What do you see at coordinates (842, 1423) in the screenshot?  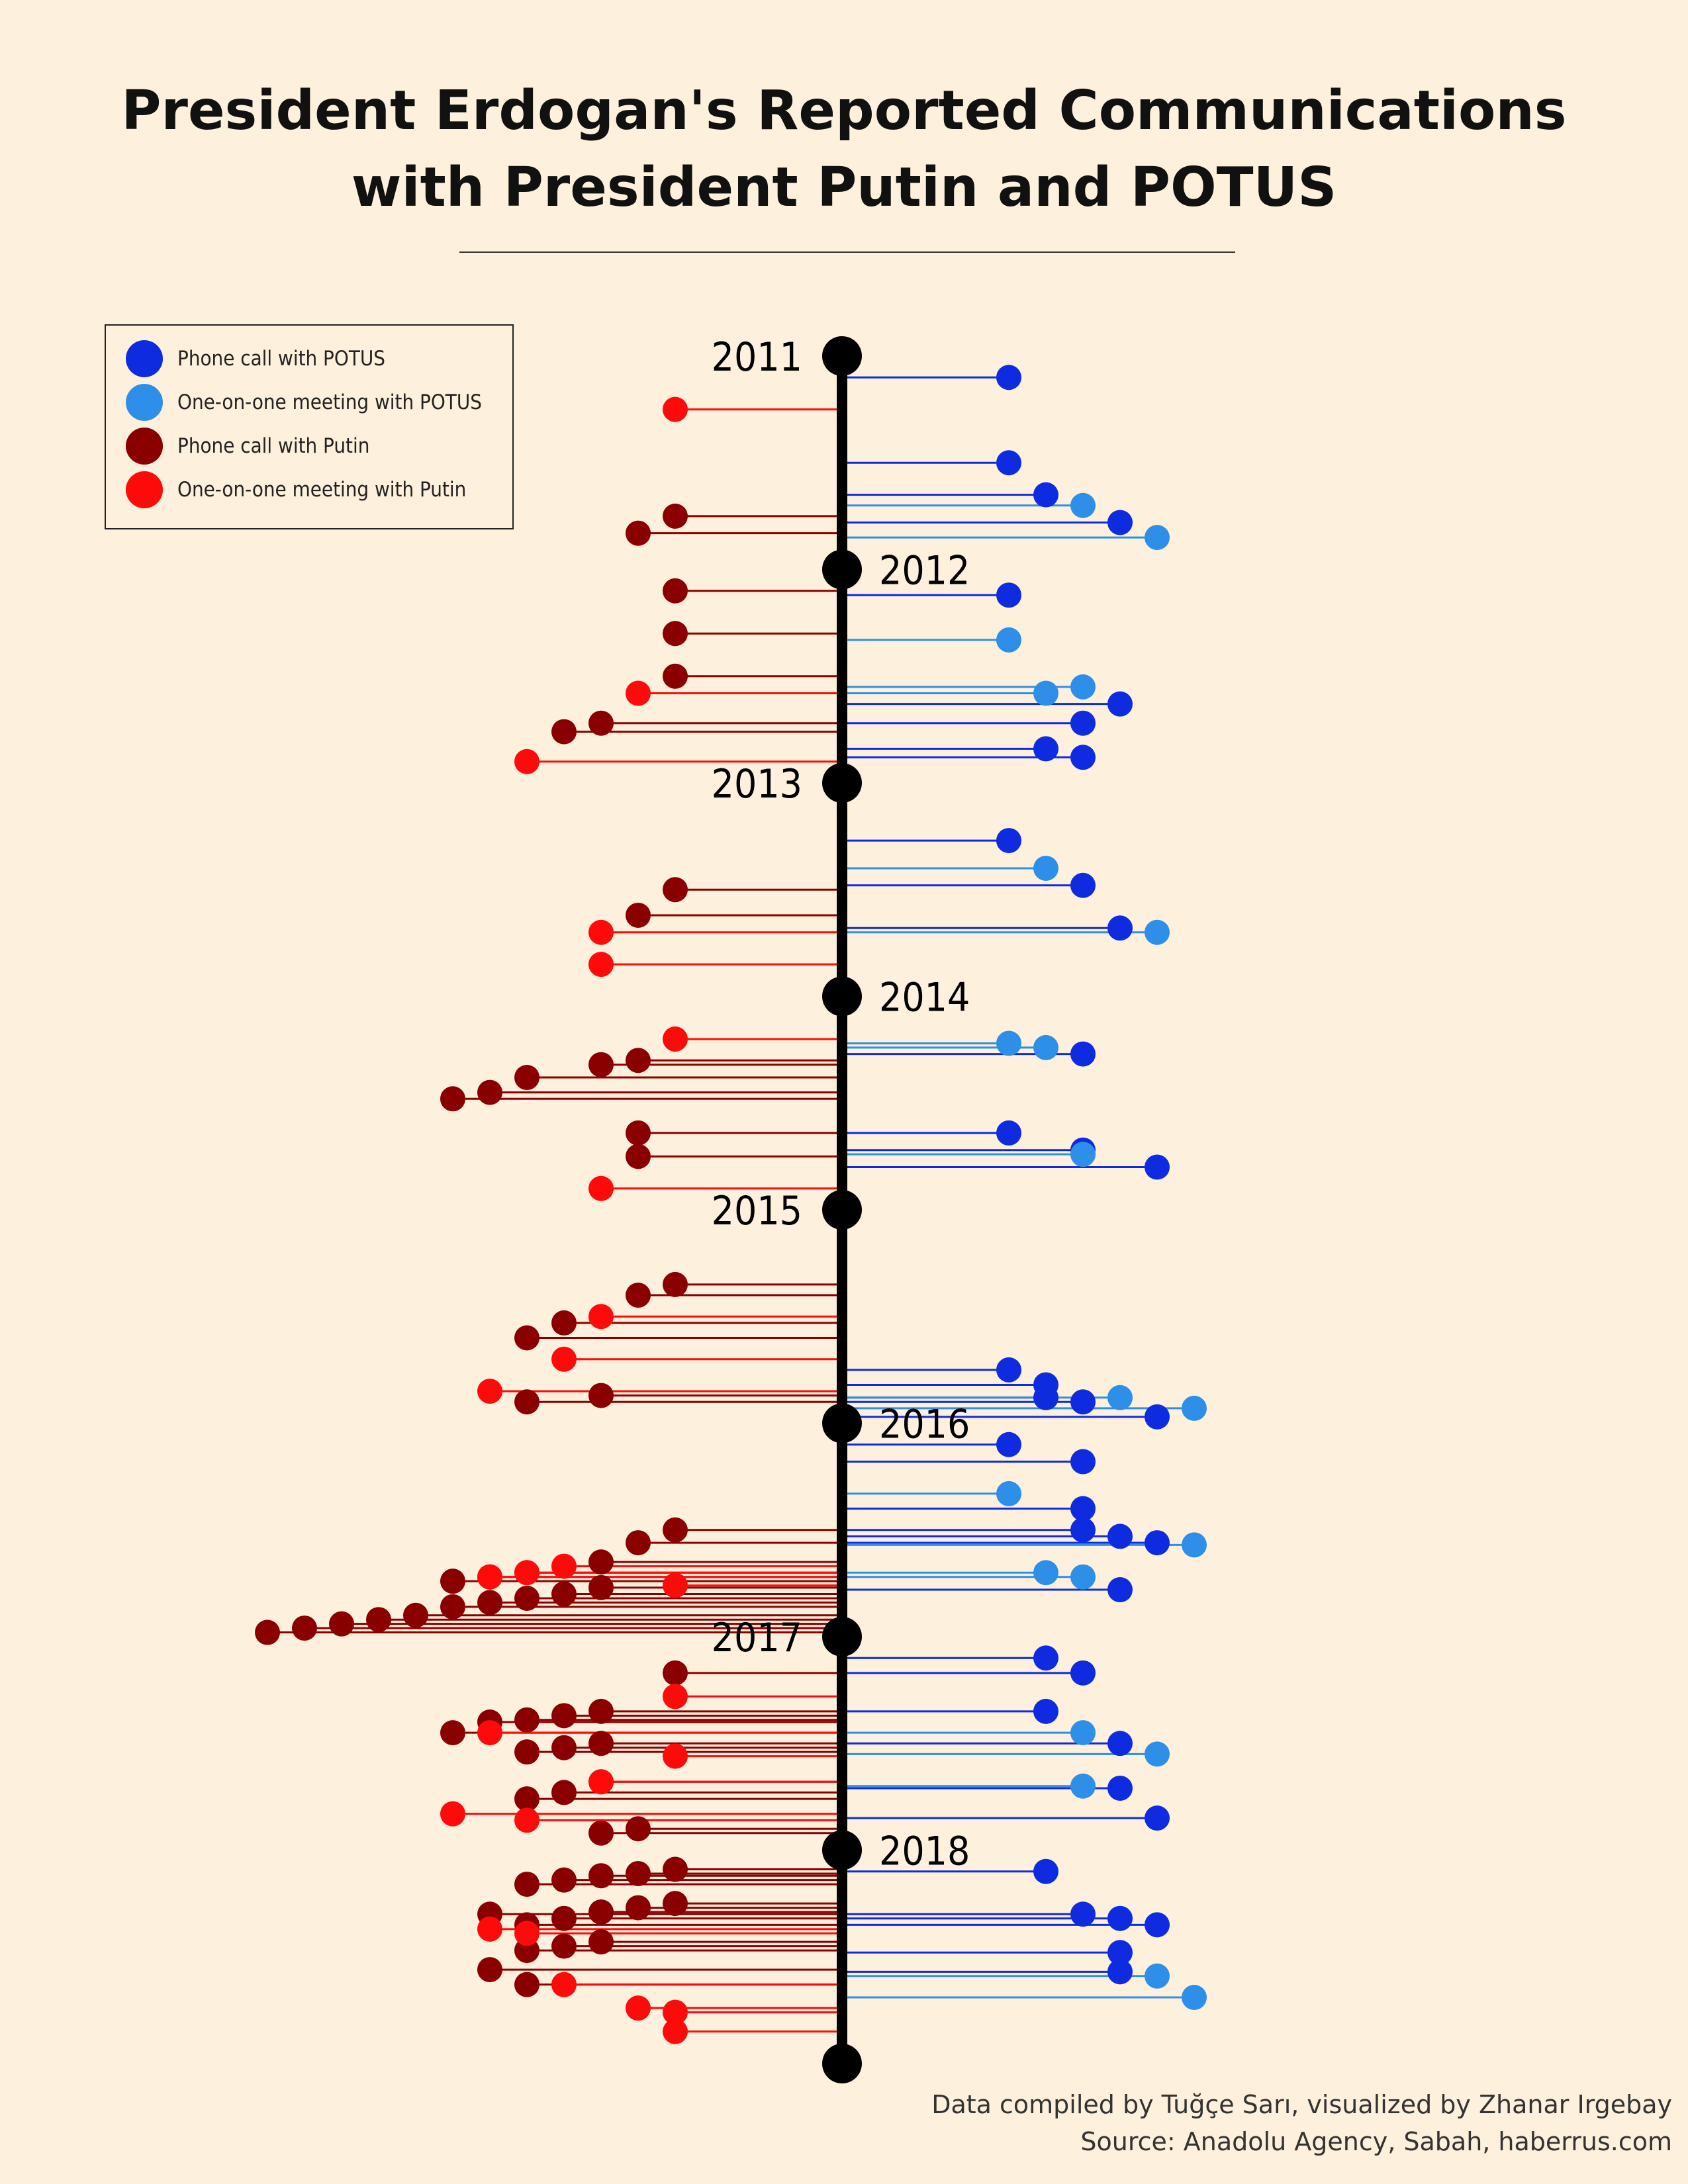 I see `year-node-2016` at bounding box center [842, 1423].